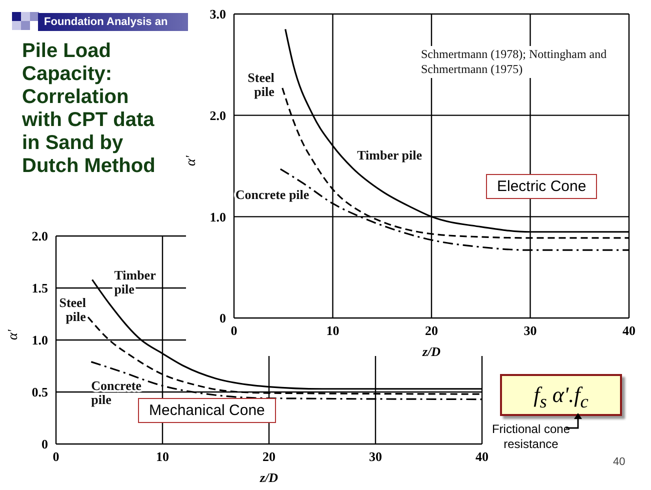  Describe the element at coordinates (89, 109) in the screenshot. I see `text: Pile Load Capacity: Correlation with CPT data in Sand by Dutch Method` at that location.